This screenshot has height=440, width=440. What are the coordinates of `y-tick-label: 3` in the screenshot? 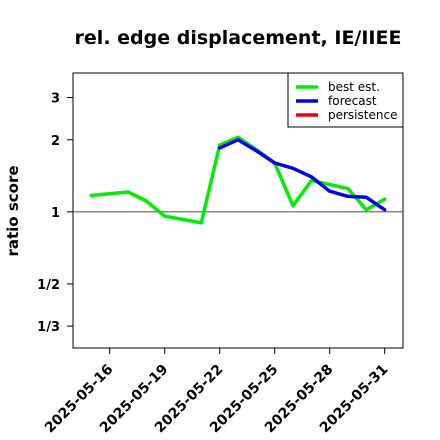 It's located at (55, 99).